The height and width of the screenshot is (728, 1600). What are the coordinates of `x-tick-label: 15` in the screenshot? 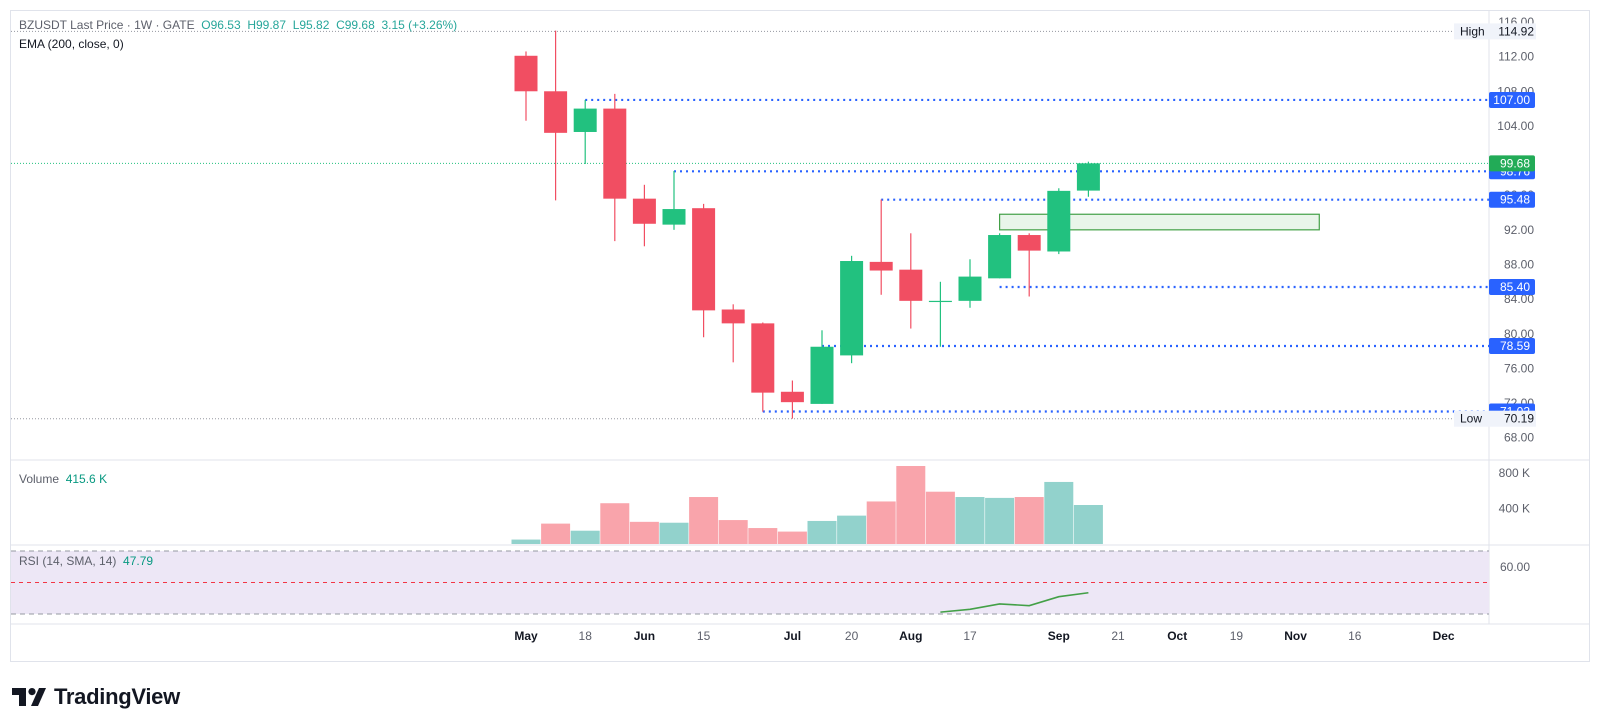 It's located at (704, 636).